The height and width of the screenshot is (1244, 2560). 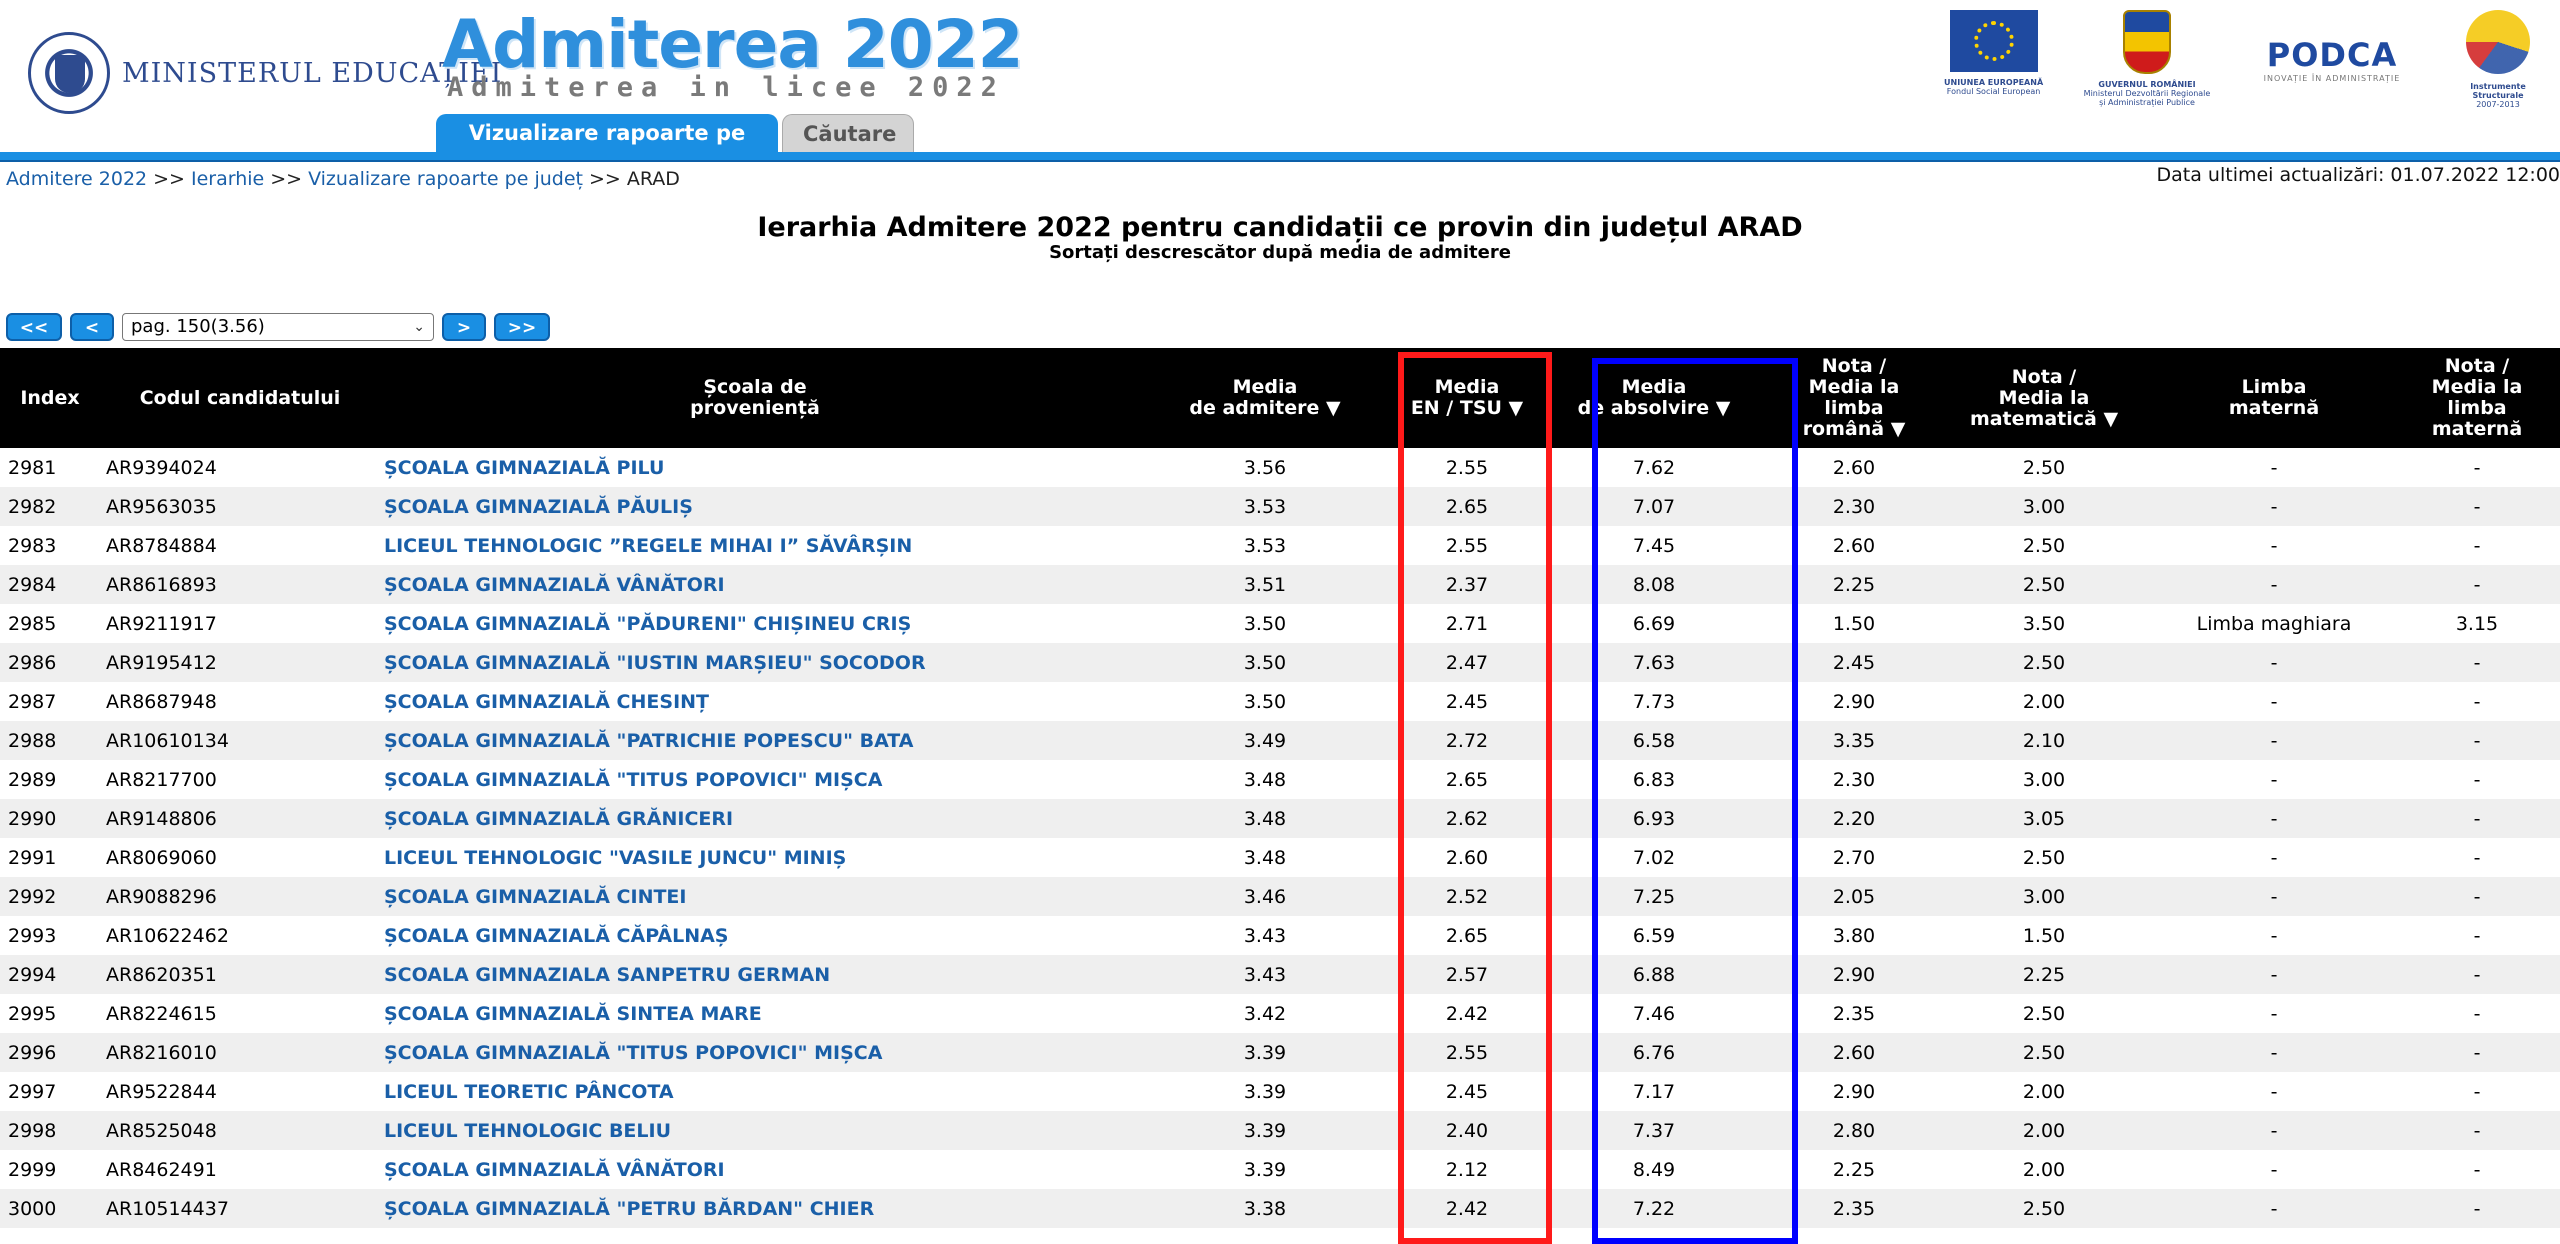 What do you see at coordinates (1265, 662) in the screenshot?
I see `media-admitere-cell: 3.50` at bounding box center [1265, 662].